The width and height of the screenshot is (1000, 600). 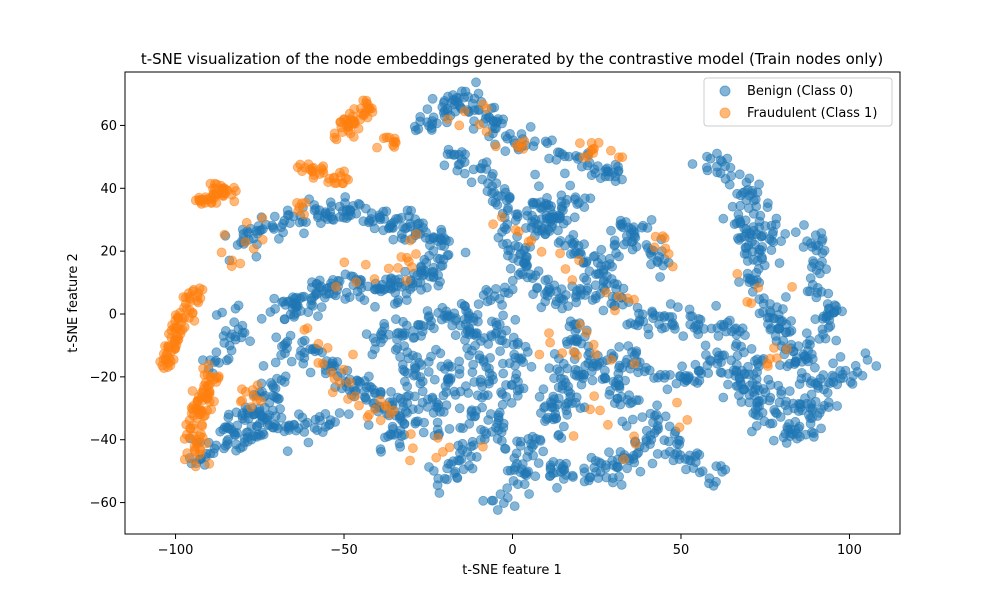 I want to click on y-axis-ticks: −60 −40 −20 0 20 40 60, so click(x=107, y=315).